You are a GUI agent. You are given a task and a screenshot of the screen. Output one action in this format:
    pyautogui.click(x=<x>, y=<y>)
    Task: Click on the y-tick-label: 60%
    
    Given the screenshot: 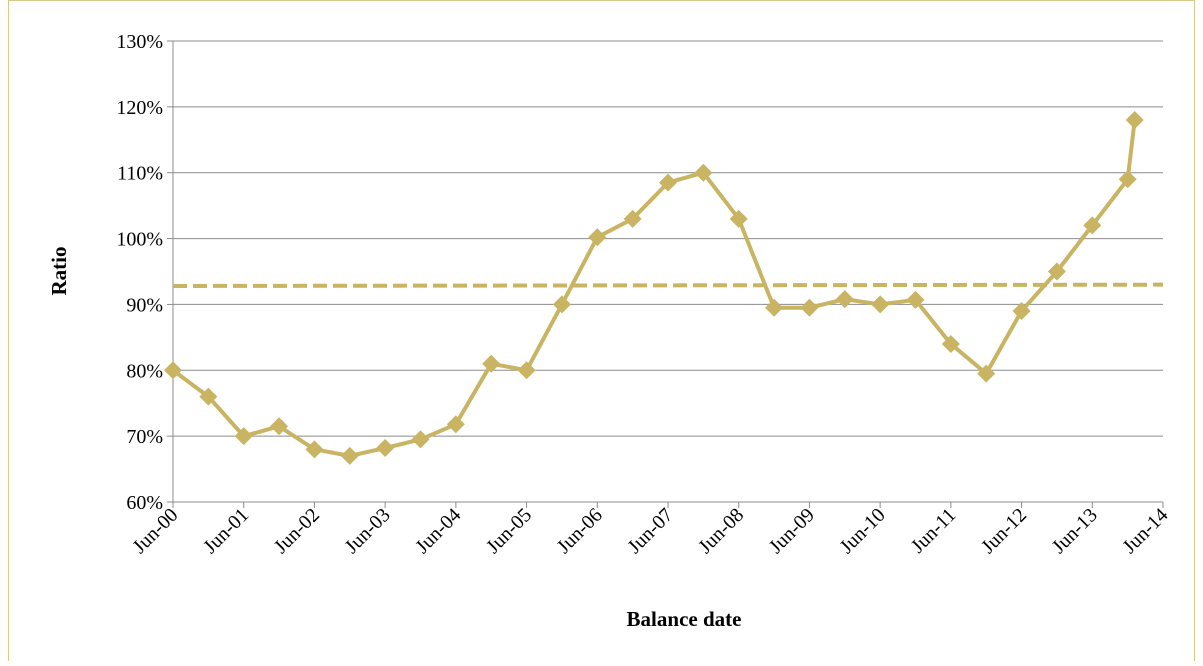 What is the action you would take?
    pyautogui.click(x=144, y=503)
    